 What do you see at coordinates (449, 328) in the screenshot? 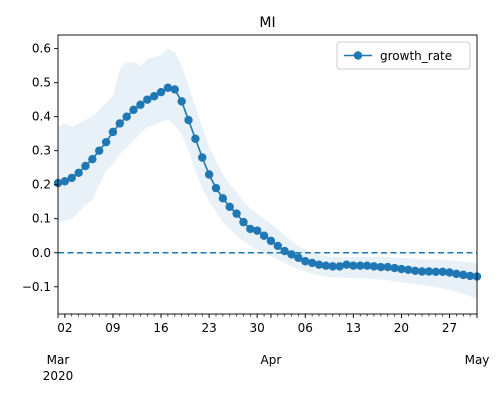
I see `x-tick-label: 27` at bounding box center [449, 328].